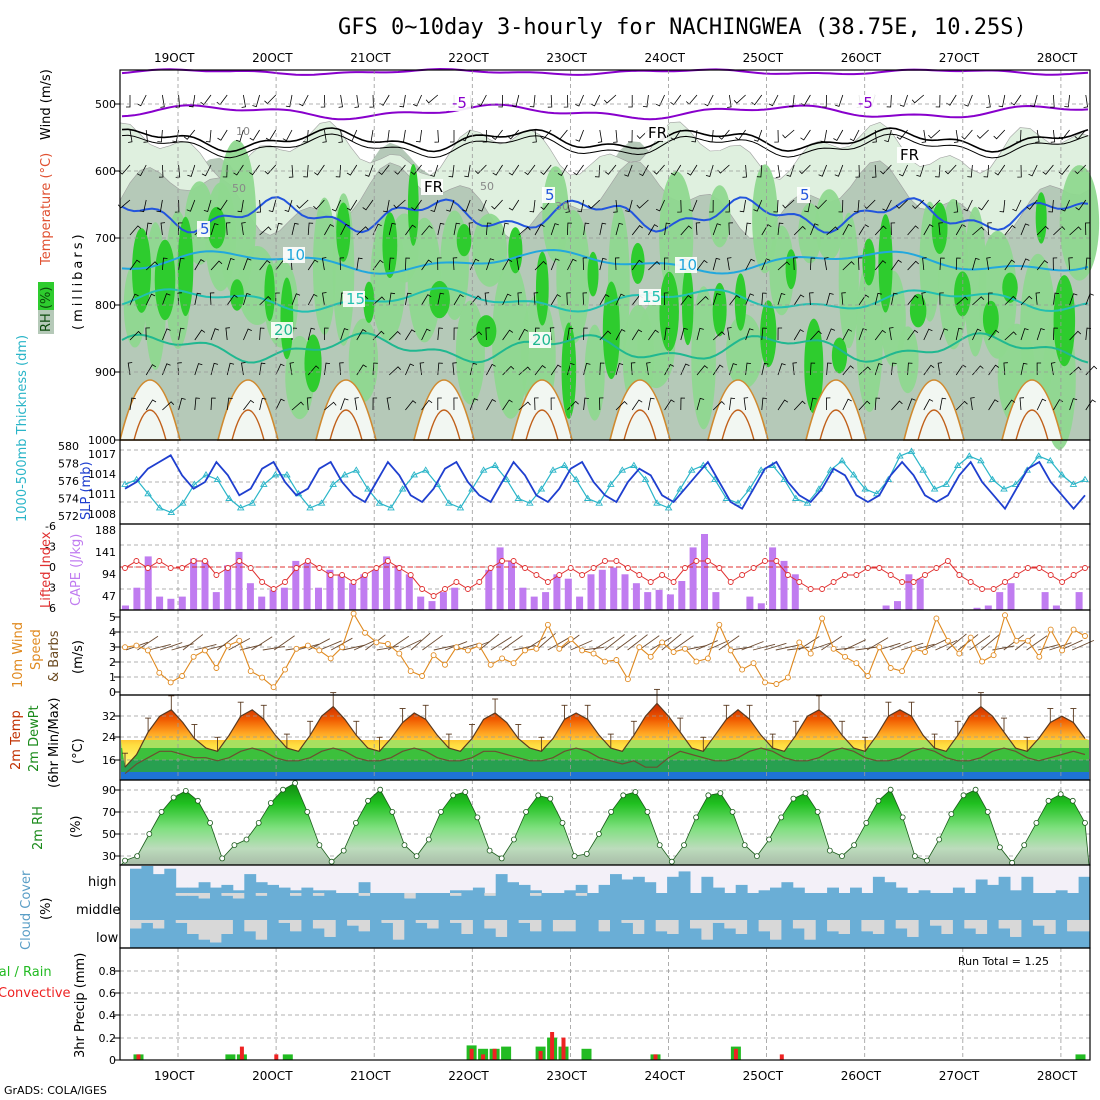 The image size is (1100, 1100). What do you see at coordinates (55, 1090) in the screenshot?
I see `credit-label: GrADS: COLA/IGES` at bounding box center [55, 1090].